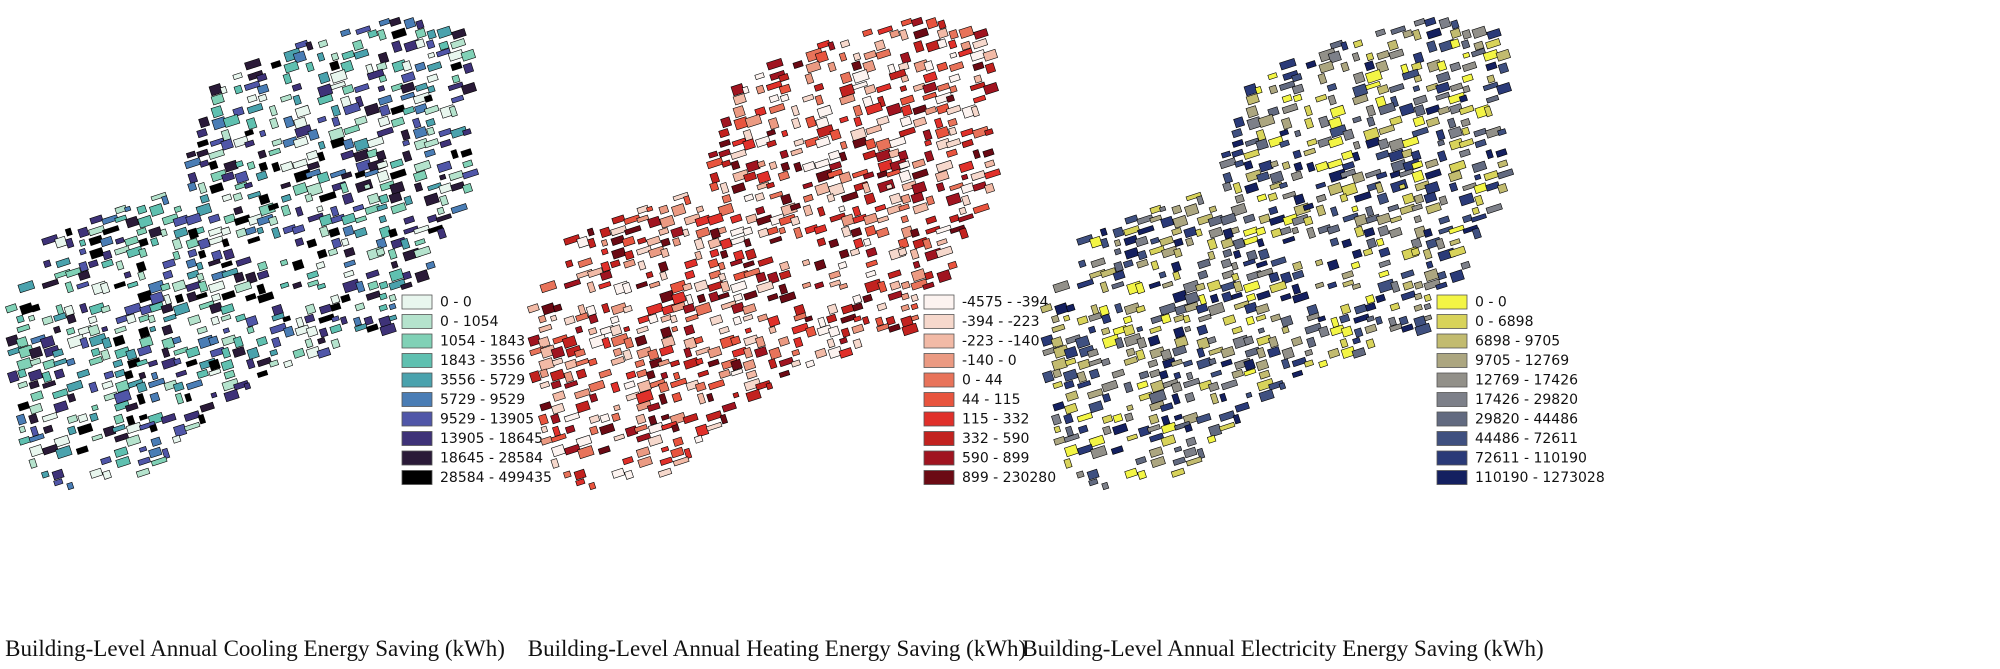 This screenshot has height=669, width=2000. I want to click on legend-swatch, so click(939, 458).